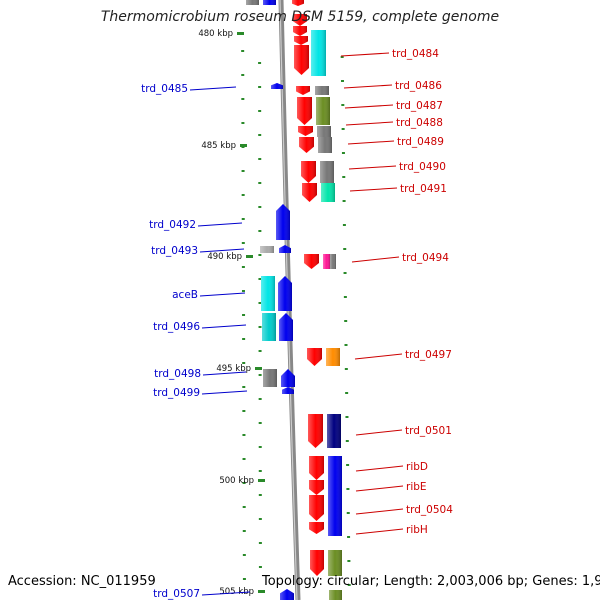 This screenshot has width=600, height=600. Describe the element at coordinates (177, 374) in the screenshot. I see `gene-label-trd_0498: trd_0498` at that location.